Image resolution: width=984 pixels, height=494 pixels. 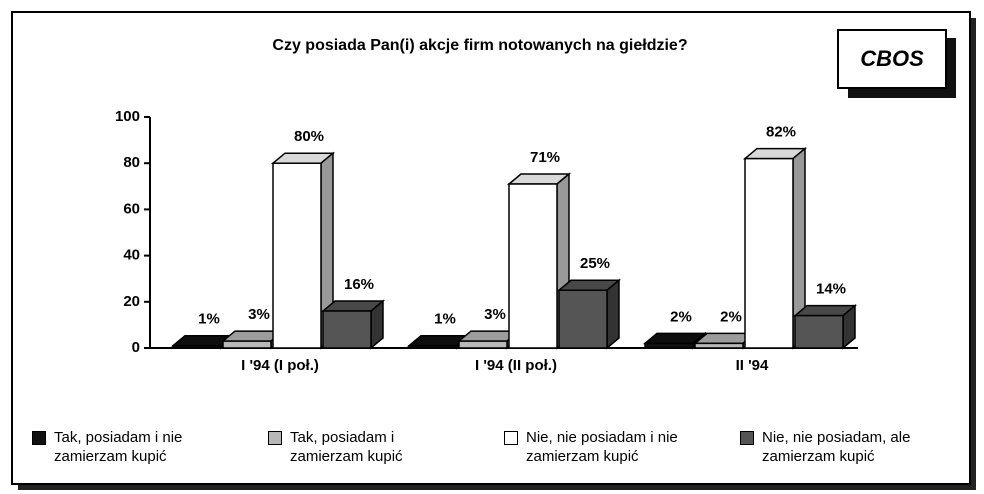 I want to click on logo: CBOS, so click(x=892, y=58).